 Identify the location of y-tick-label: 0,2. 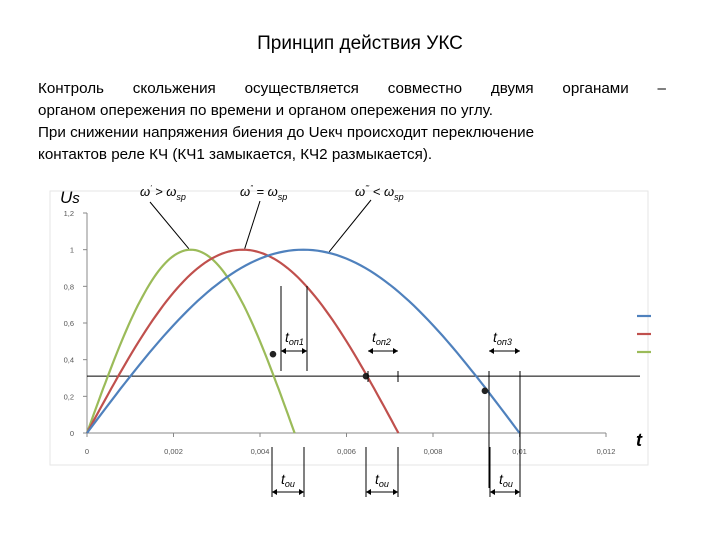
(69, 396).